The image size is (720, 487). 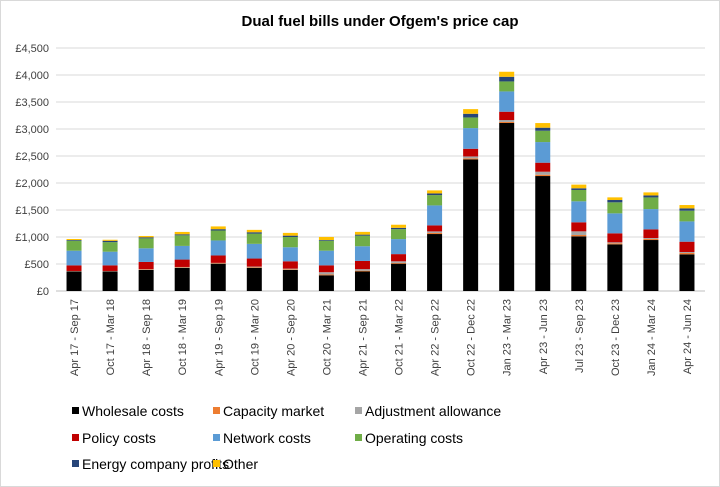 I want to click on x-tick-label: Oct 22 - Dec 22, so click(x=472, y=337).